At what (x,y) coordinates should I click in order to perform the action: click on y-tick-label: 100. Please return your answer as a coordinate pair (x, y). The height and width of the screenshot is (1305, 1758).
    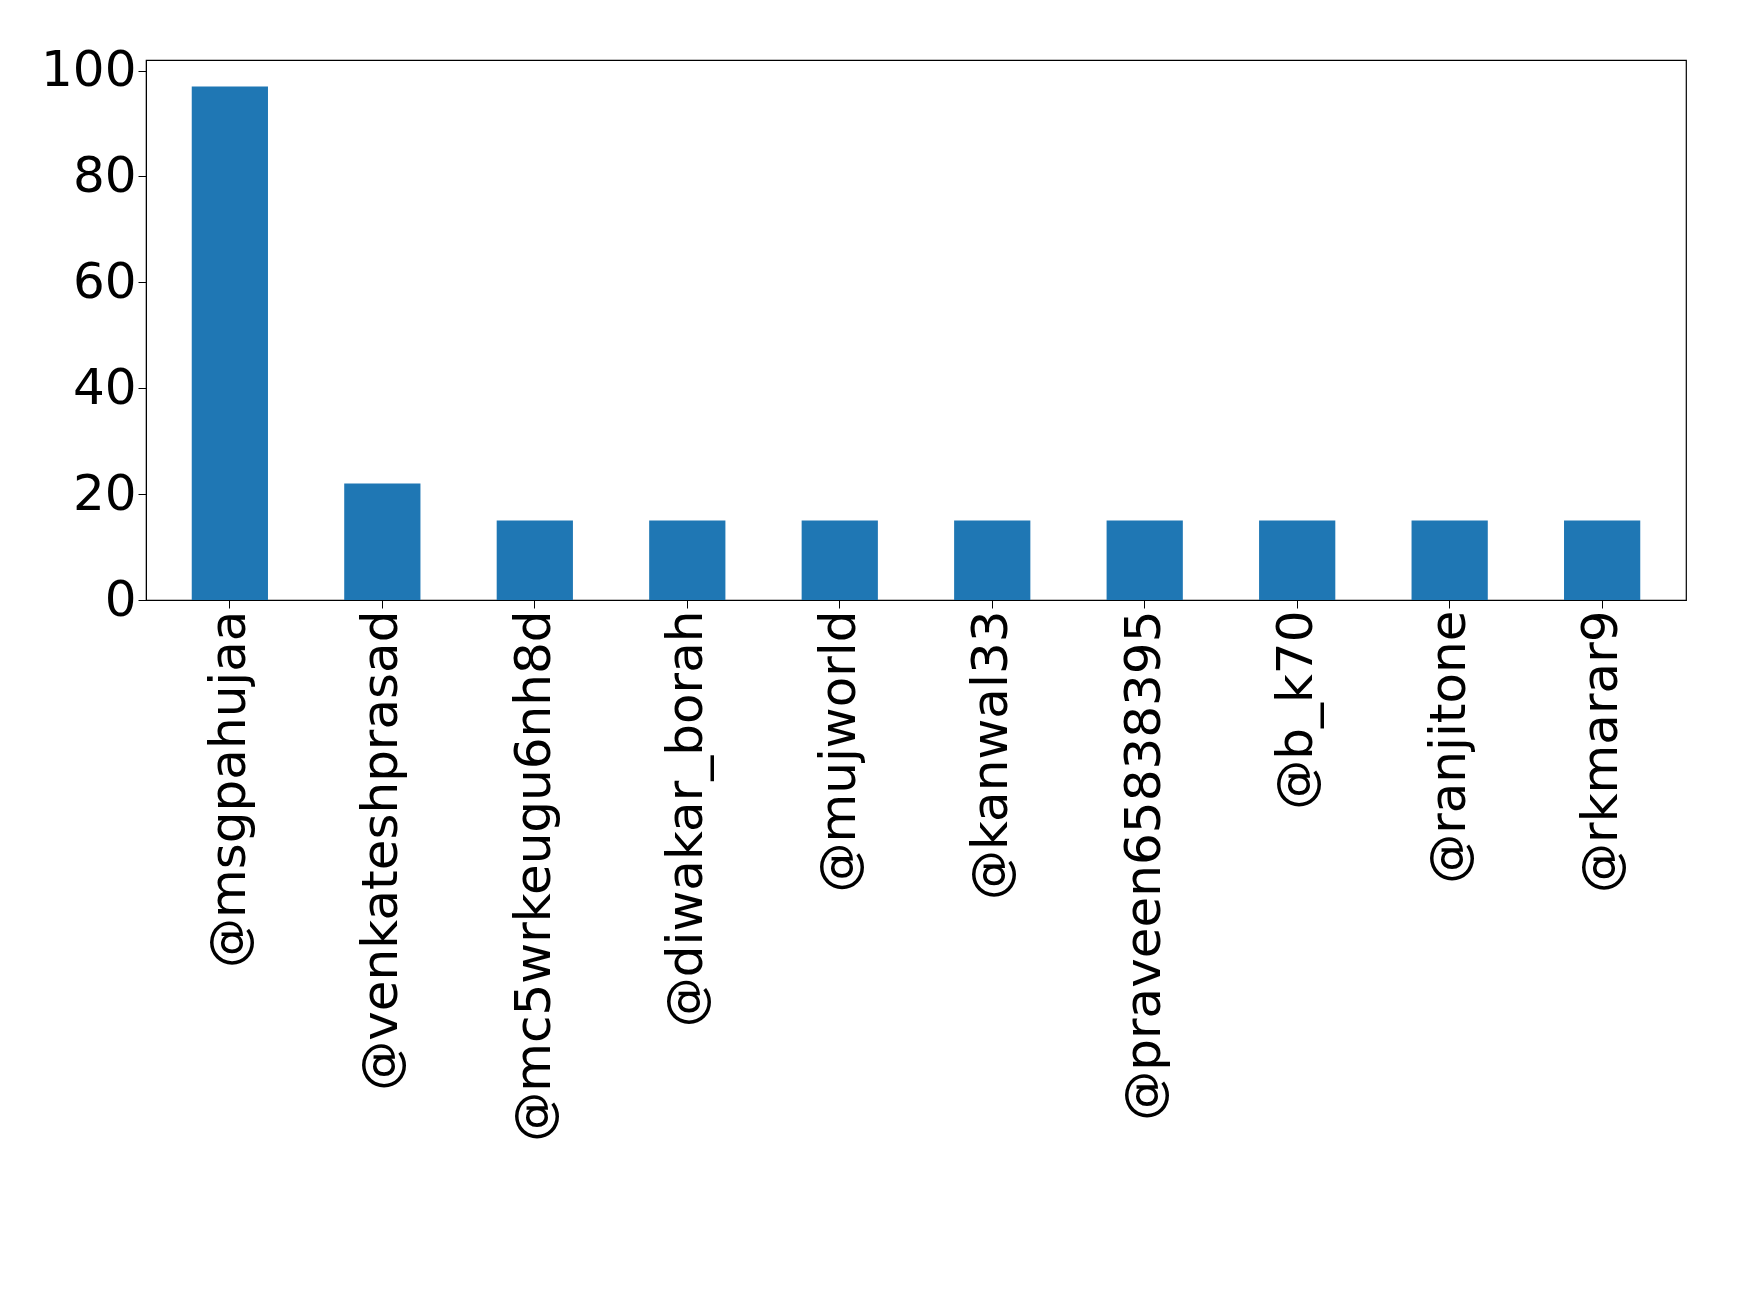
    Looking at the image, I should click on (89, 69).